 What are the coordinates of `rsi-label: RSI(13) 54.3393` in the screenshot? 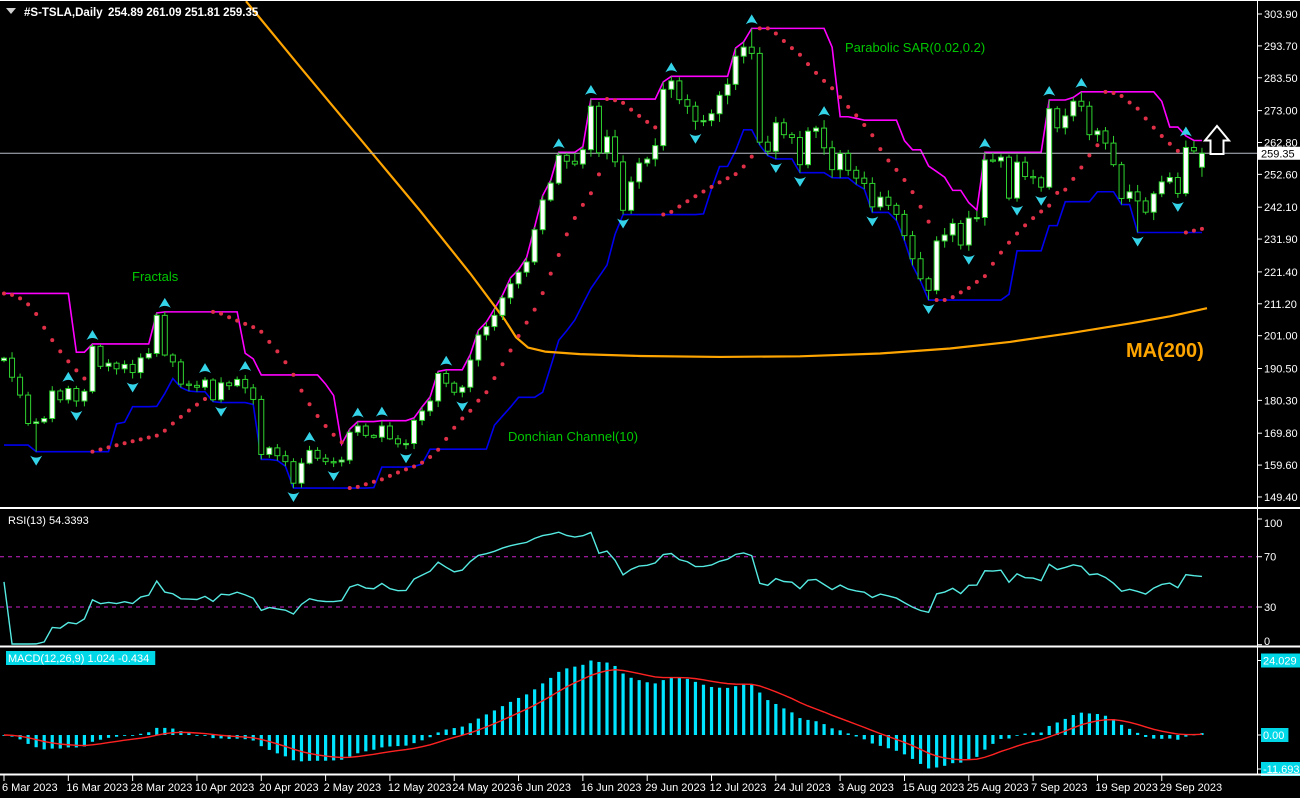 It's located at (48, 521).